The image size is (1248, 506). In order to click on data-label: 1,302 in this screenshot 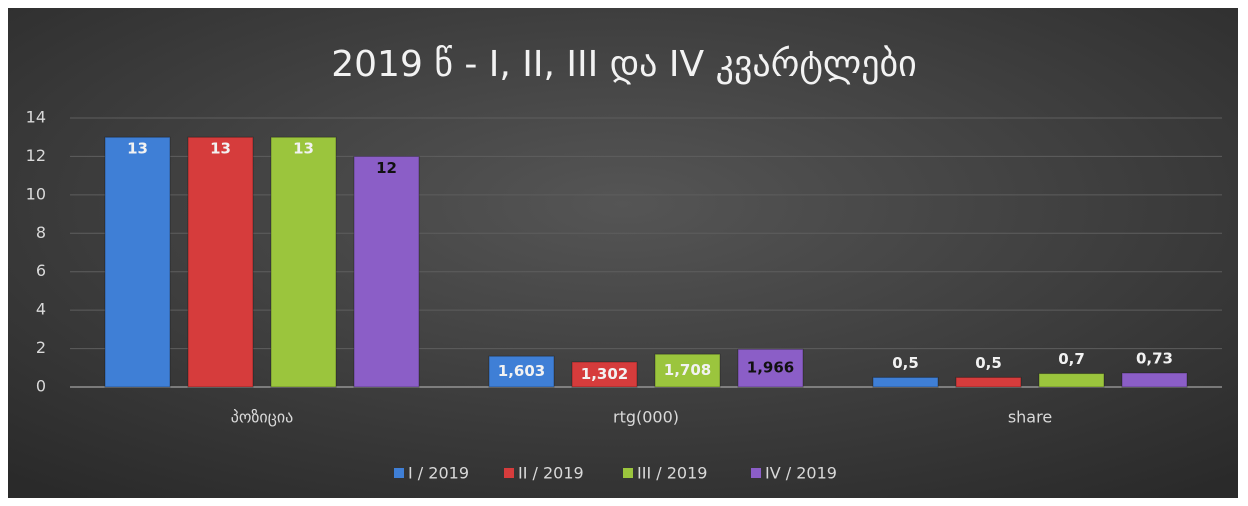, I will do `click(604, 374)`.